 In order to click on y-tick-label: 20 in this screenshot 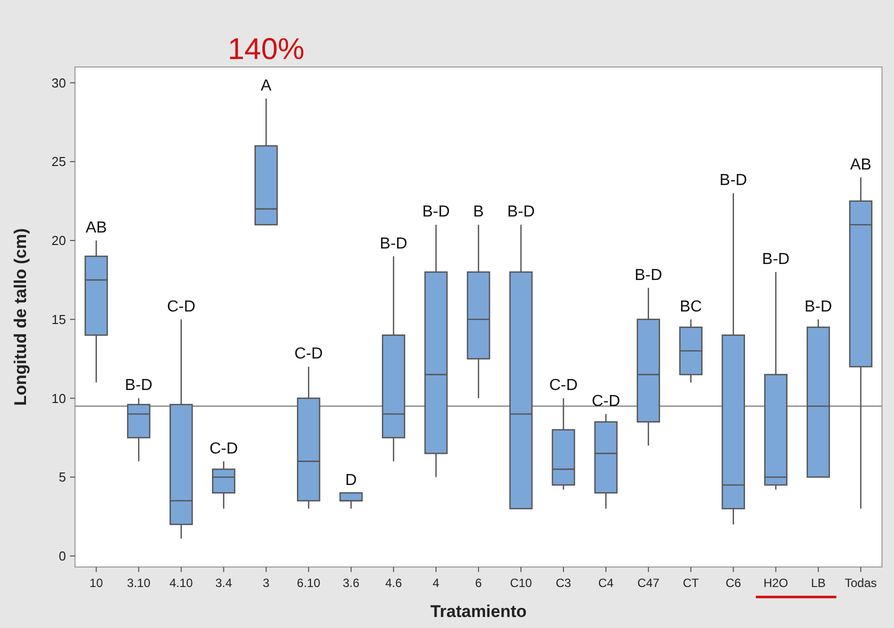, I will do `click(59, 240)`.